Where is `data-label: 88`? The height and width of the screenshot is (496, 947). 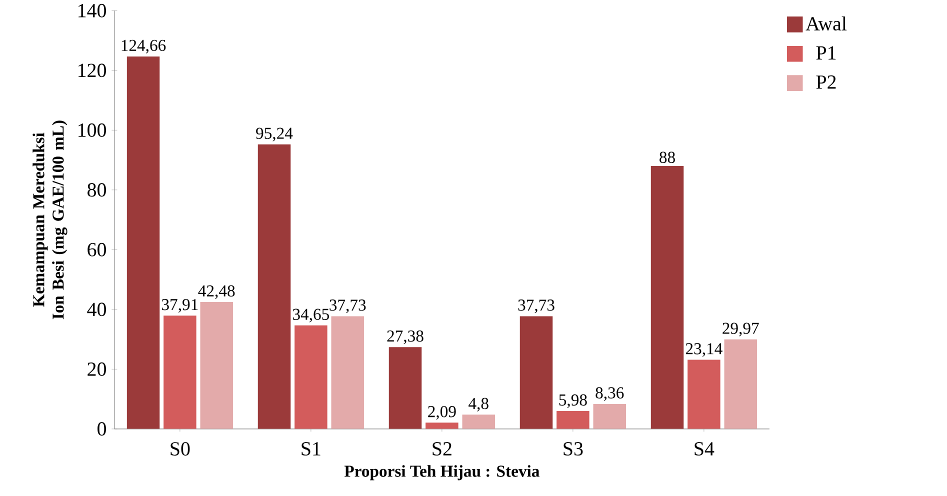
data-label: 88 is located at coordinates (667, 157).